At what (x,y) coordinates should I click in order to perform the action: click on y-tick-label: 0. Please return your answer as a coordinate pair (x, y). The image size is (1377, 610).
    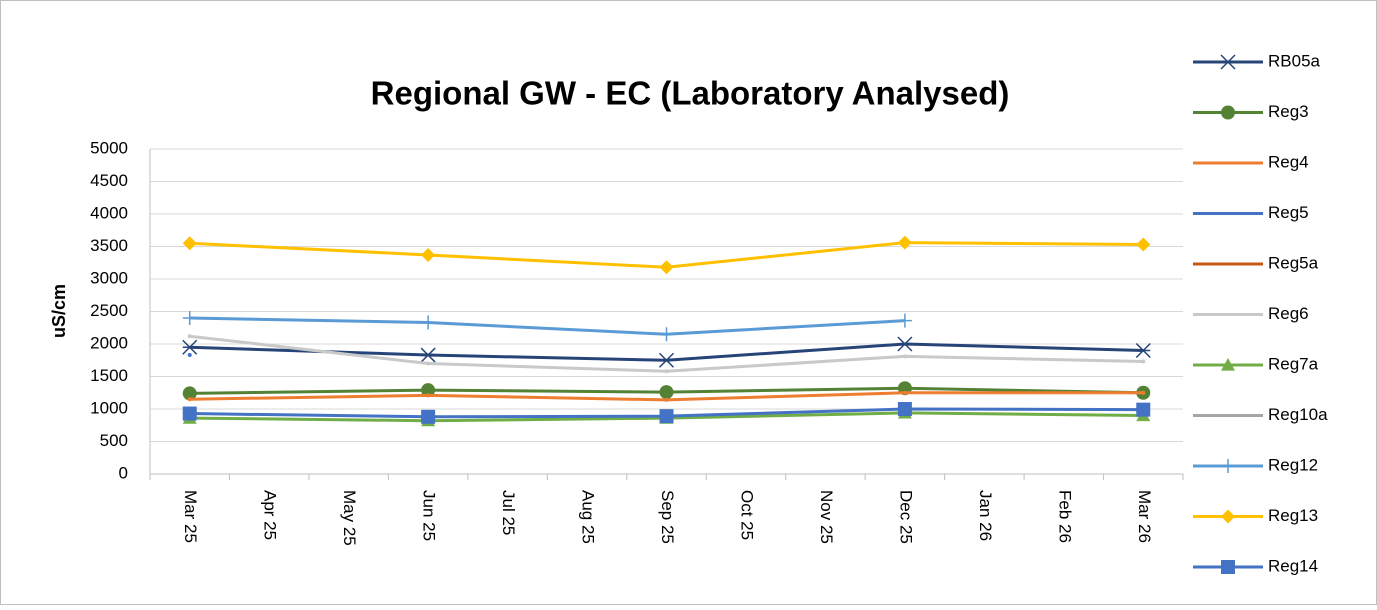
    Looking at the image, I should click on (123, 472).